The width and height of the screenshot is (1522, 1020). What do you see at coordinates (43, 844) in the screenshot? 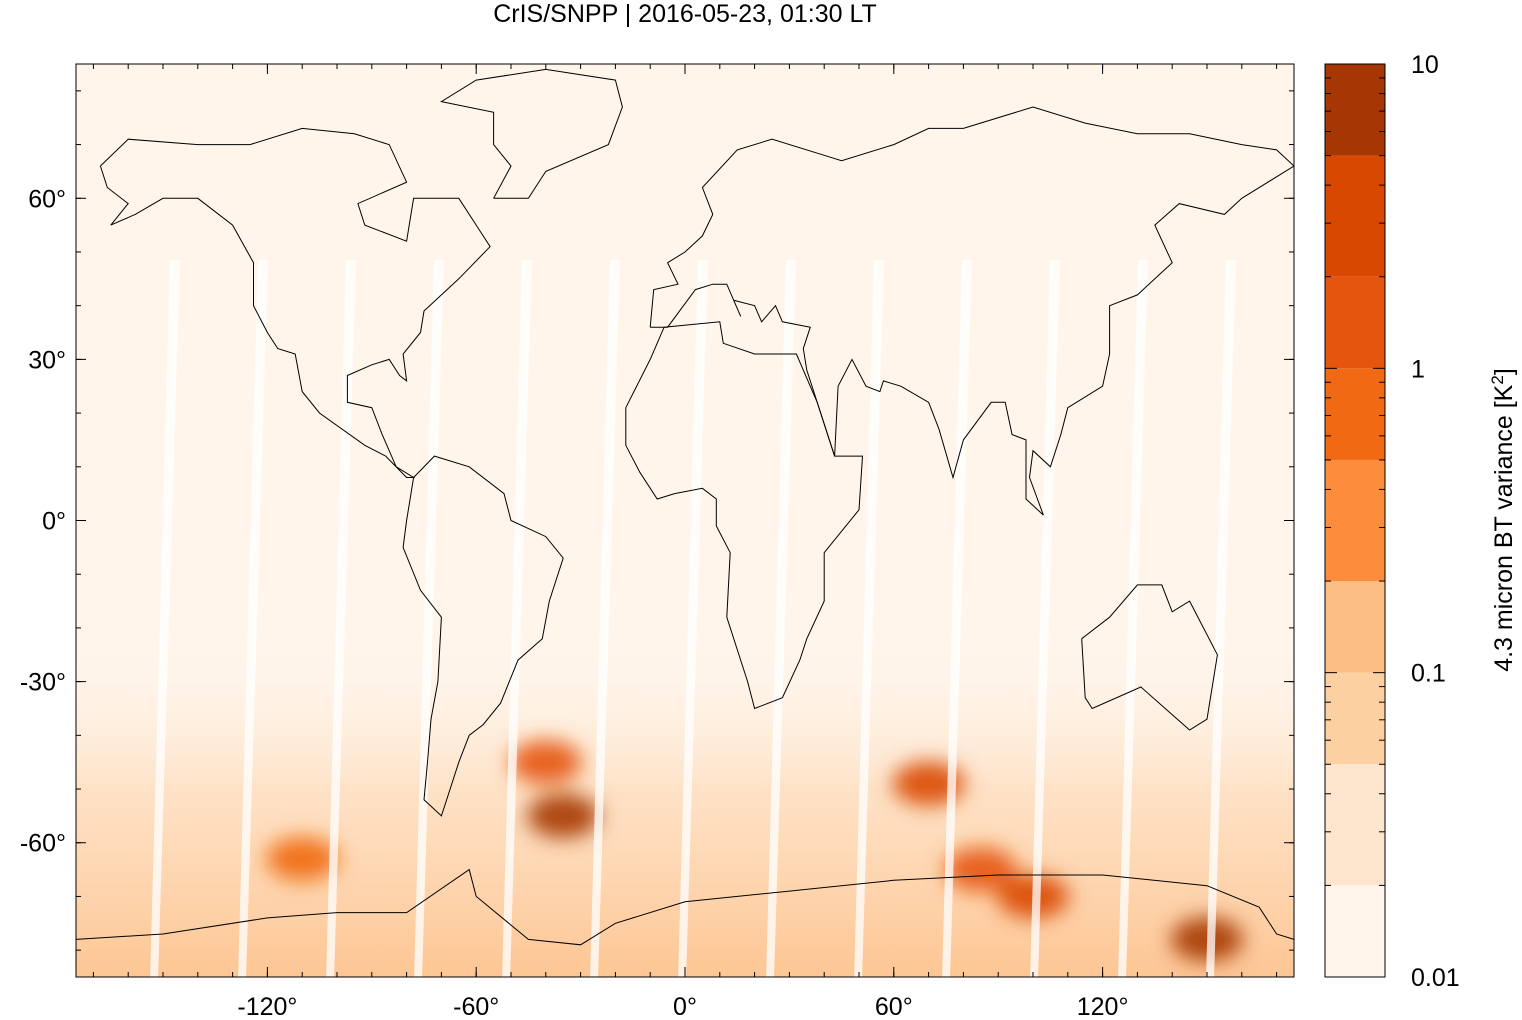
I see `y-tick-label-4: -60°` at bounding box center [43, 844].